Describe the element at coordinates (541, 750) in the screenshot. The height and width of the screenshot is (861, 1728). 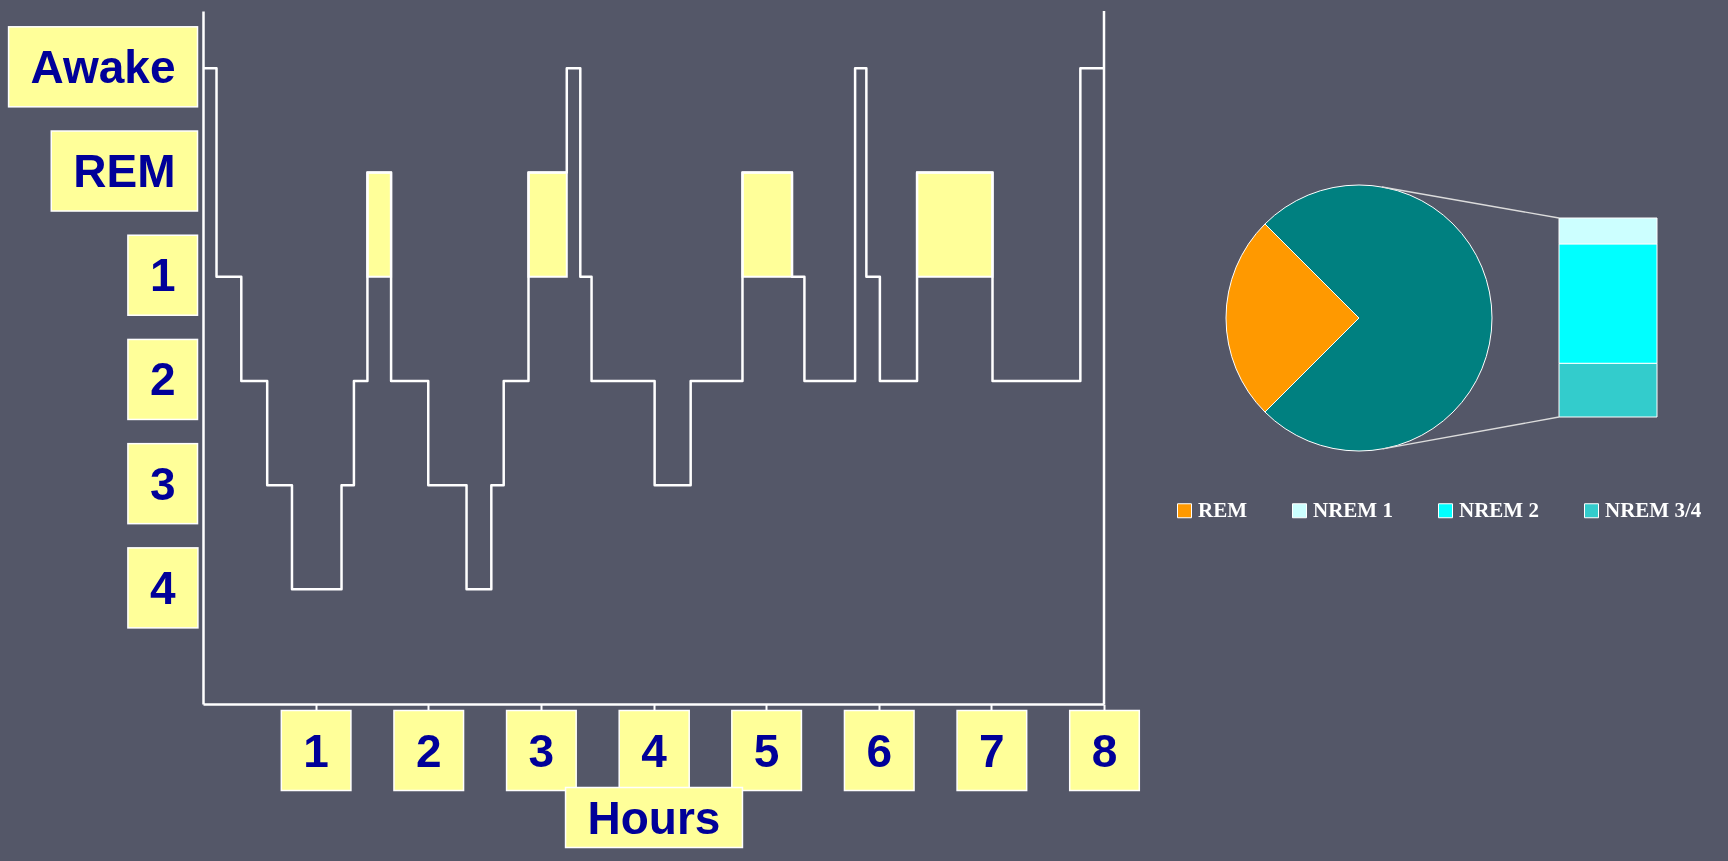
I see `x-tick-label: 3` at that location.